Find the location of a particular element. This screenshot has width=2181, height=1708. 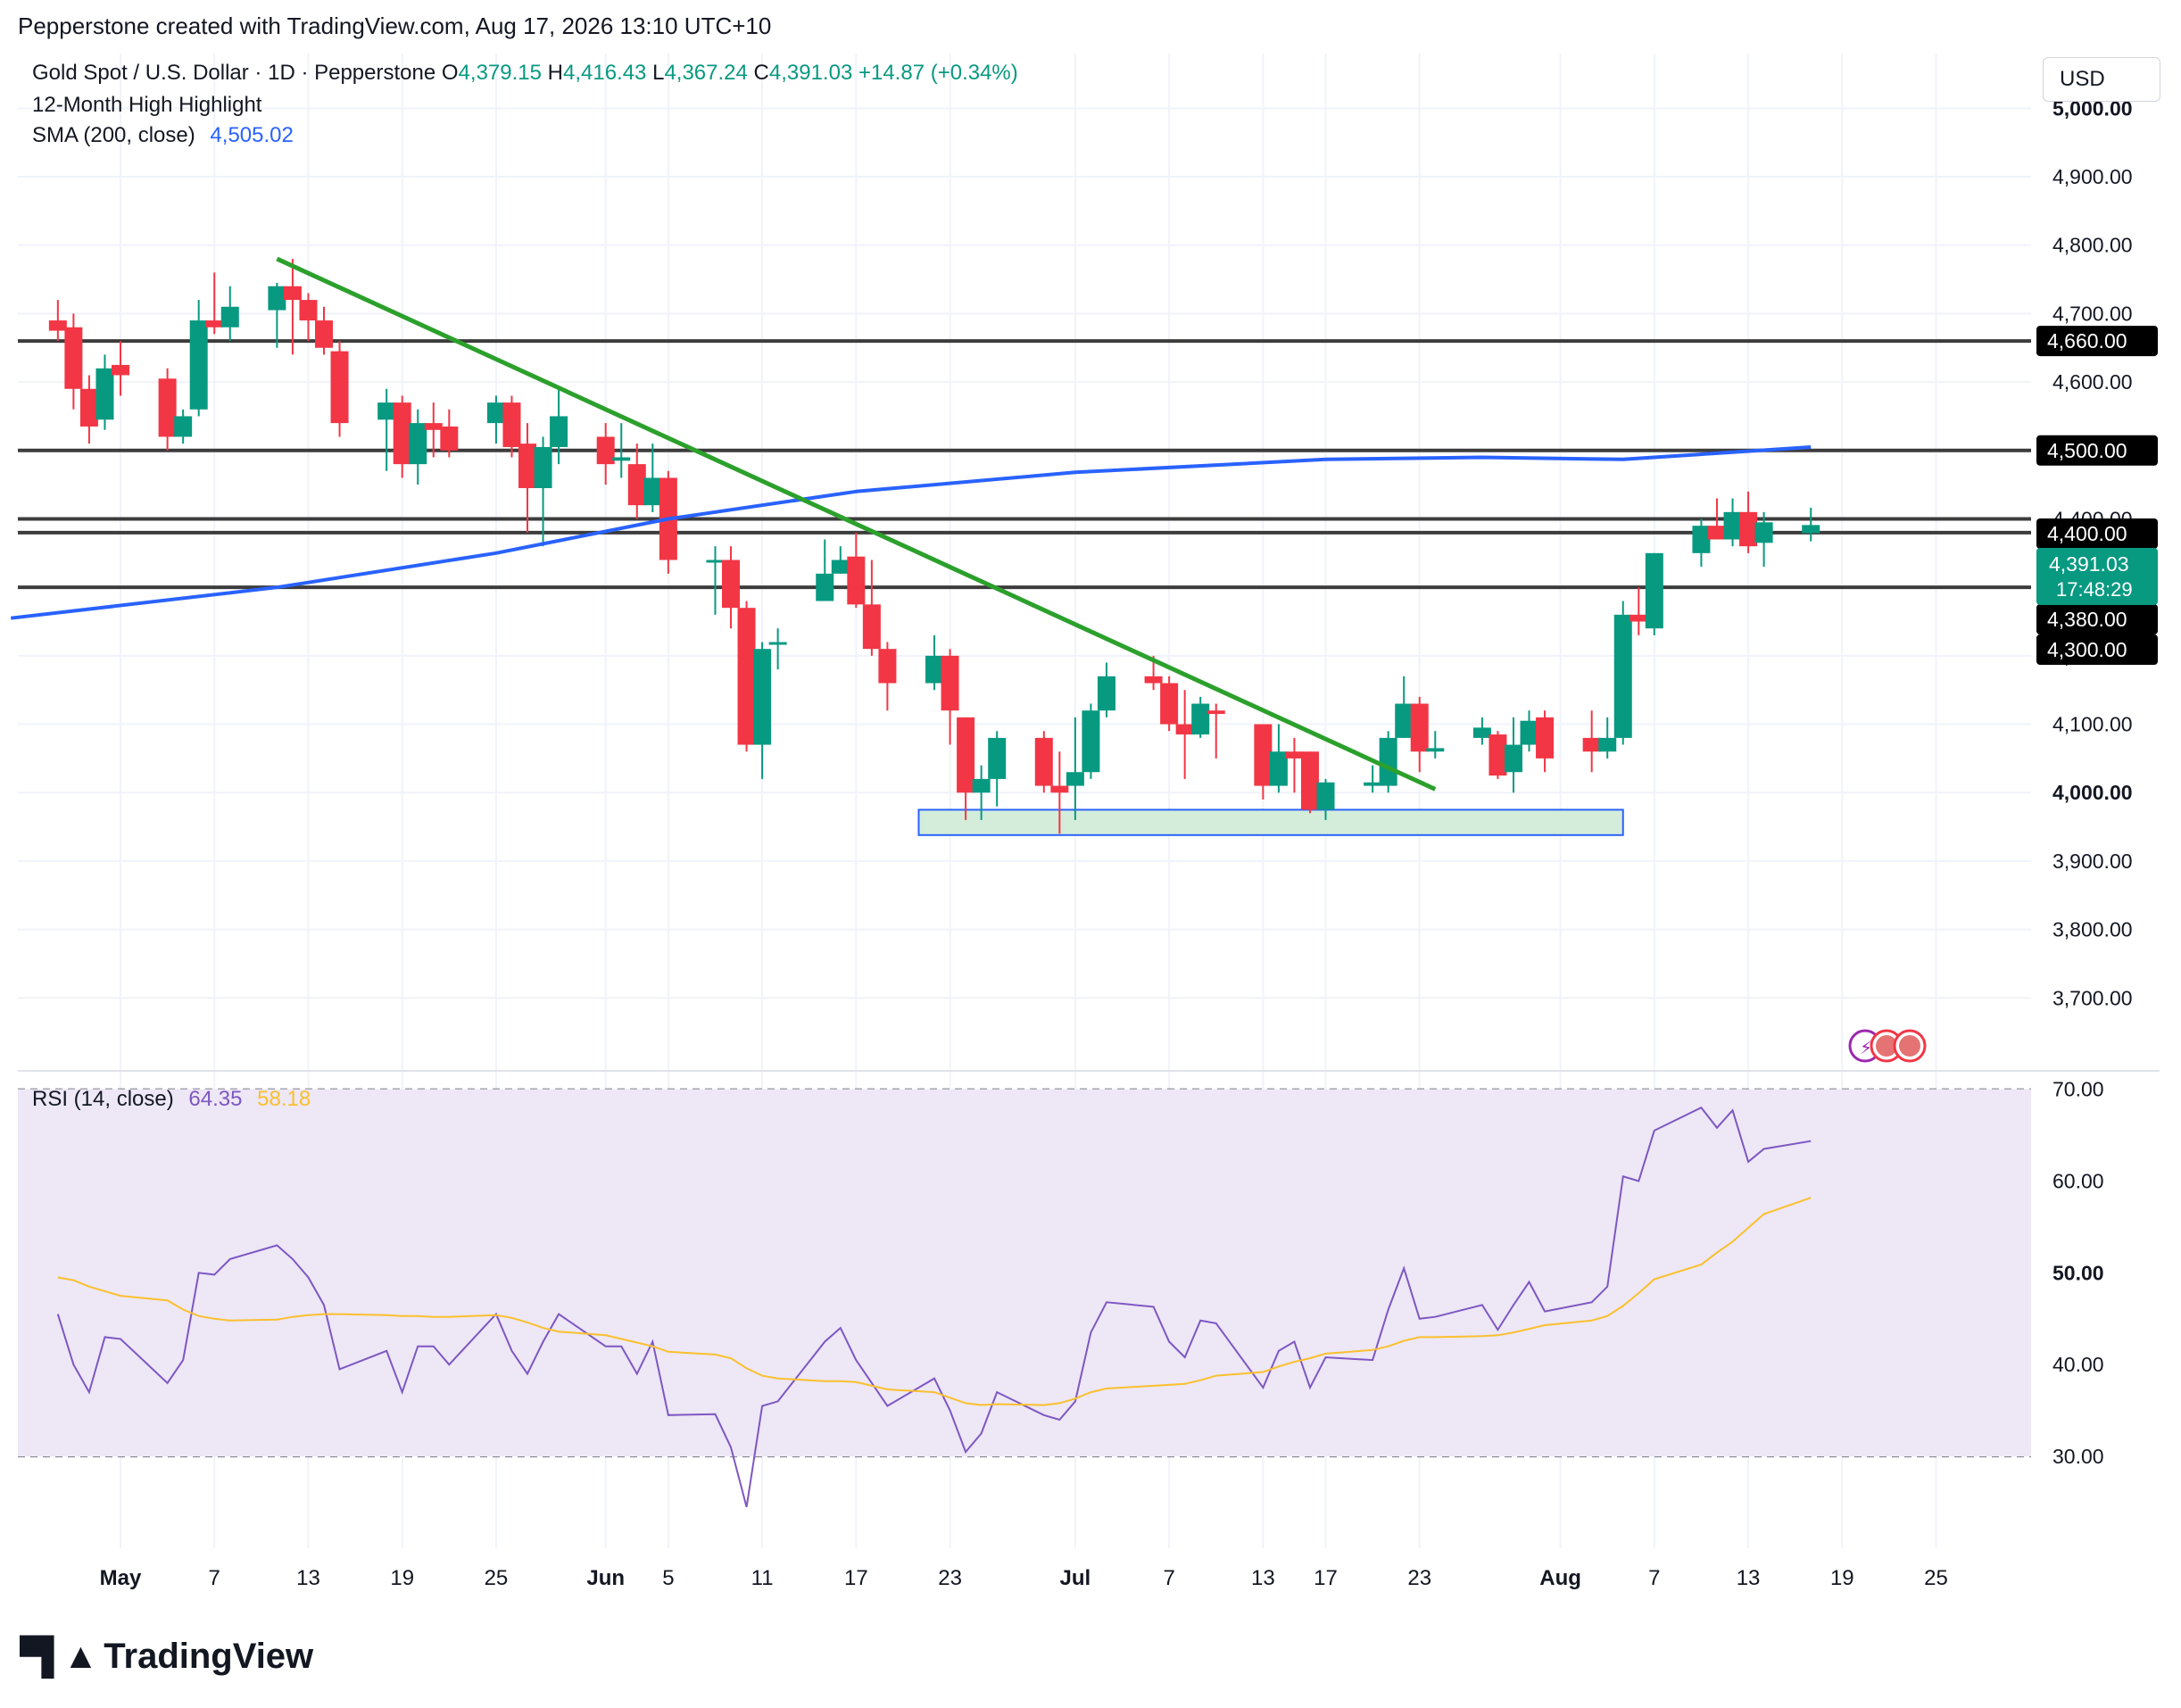

event-icons: ⚡ is located at coordinates (1888, 1046).